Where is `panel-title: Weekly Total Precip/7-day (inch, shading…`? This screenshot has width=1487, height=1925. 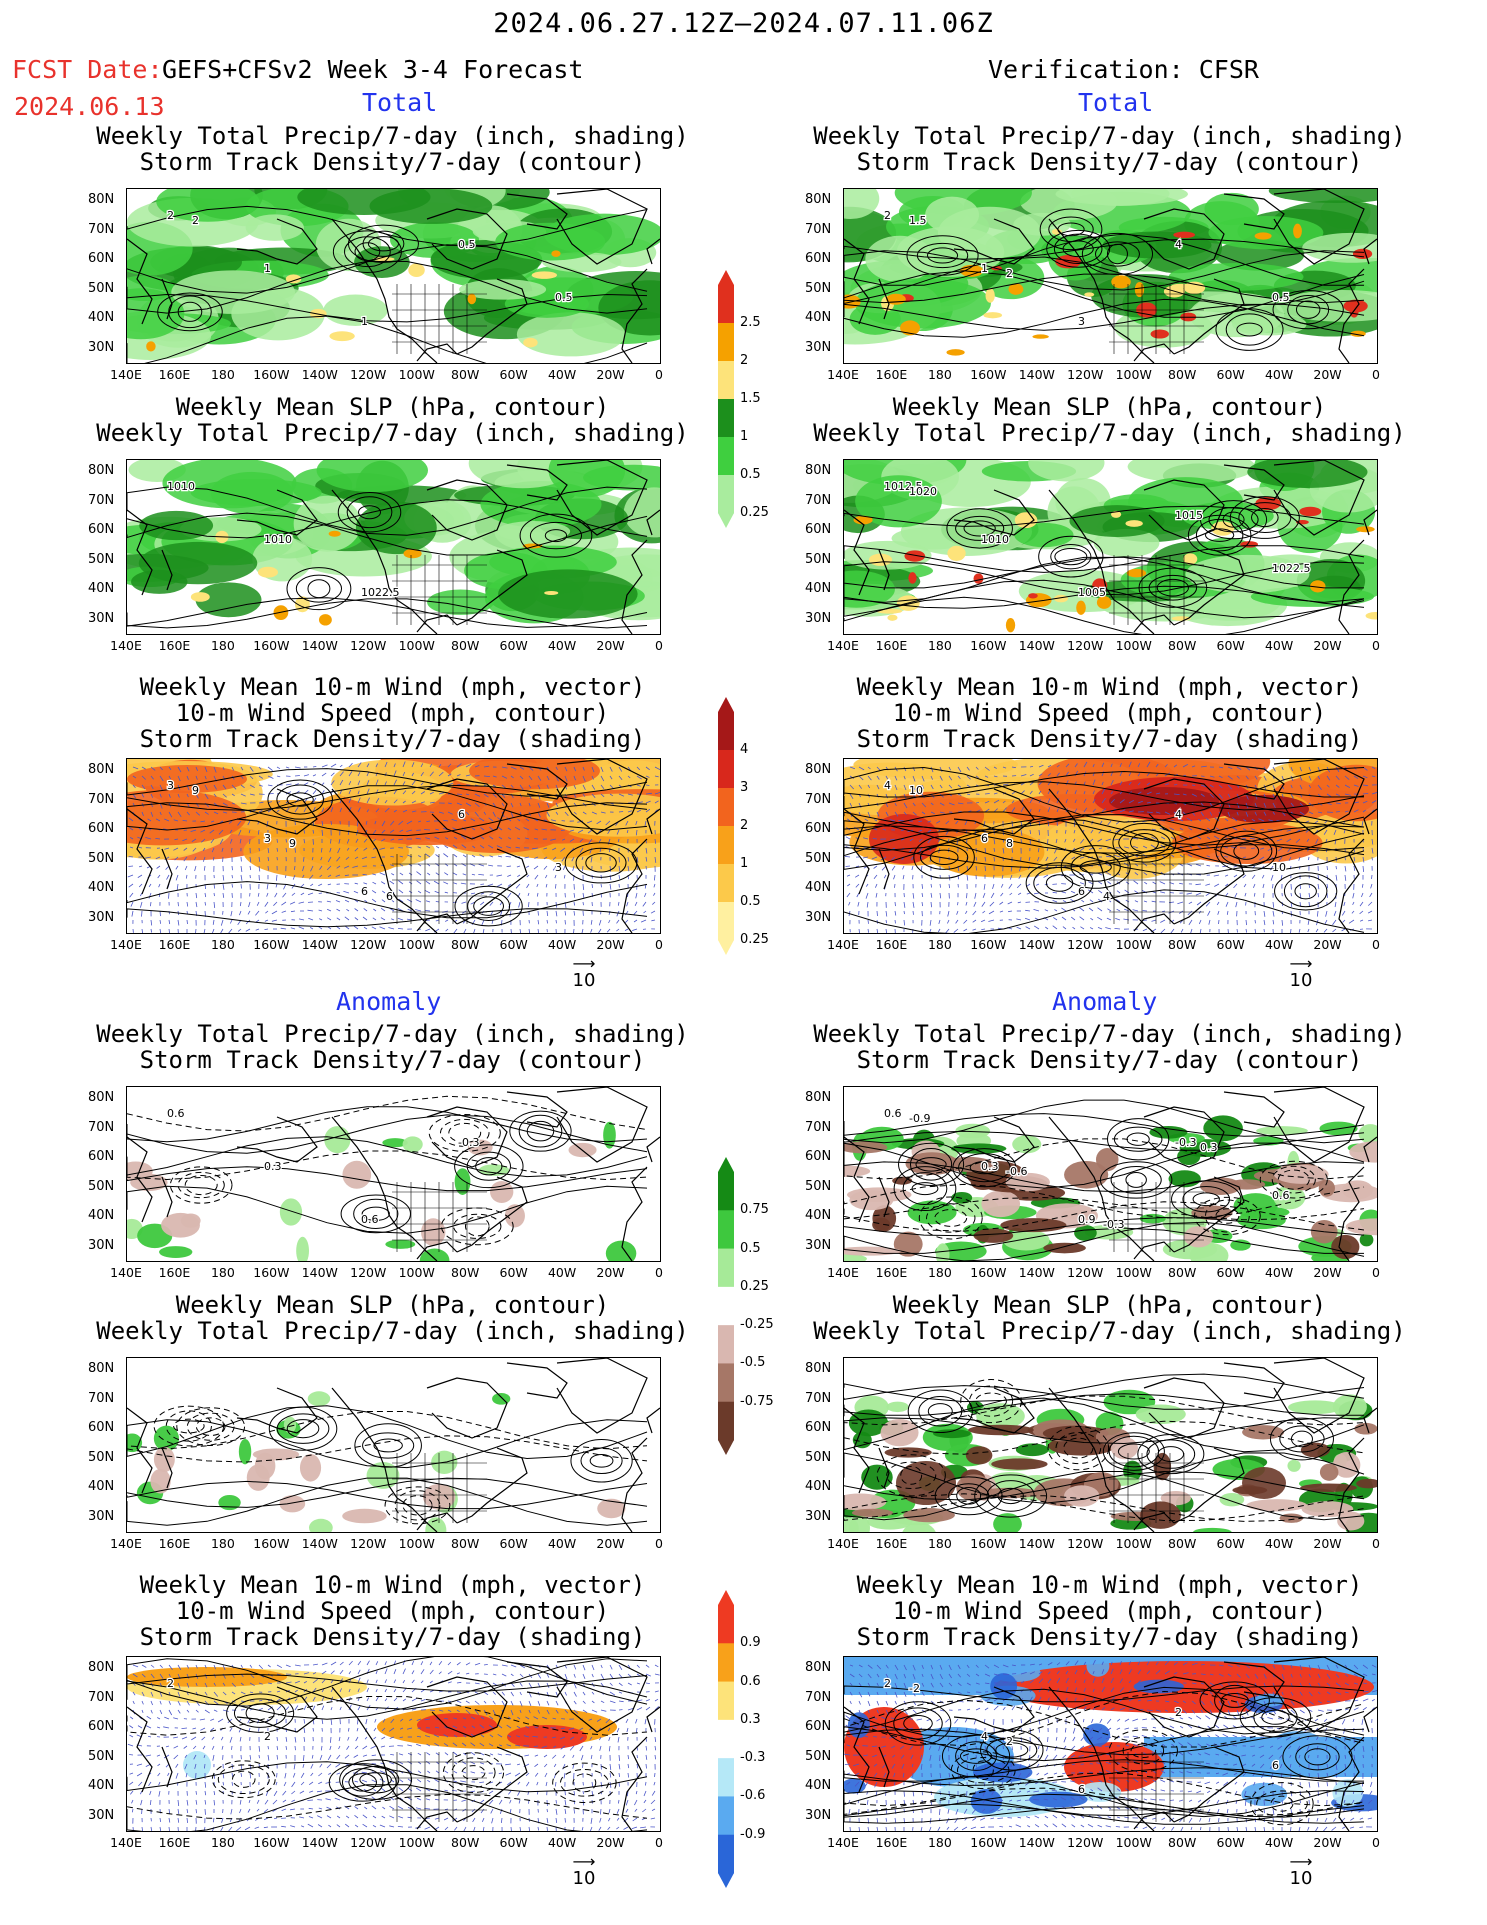 panel-title: Weekly Total Precip/7-day (inch, shading… is located at coordinates (392, 1047).